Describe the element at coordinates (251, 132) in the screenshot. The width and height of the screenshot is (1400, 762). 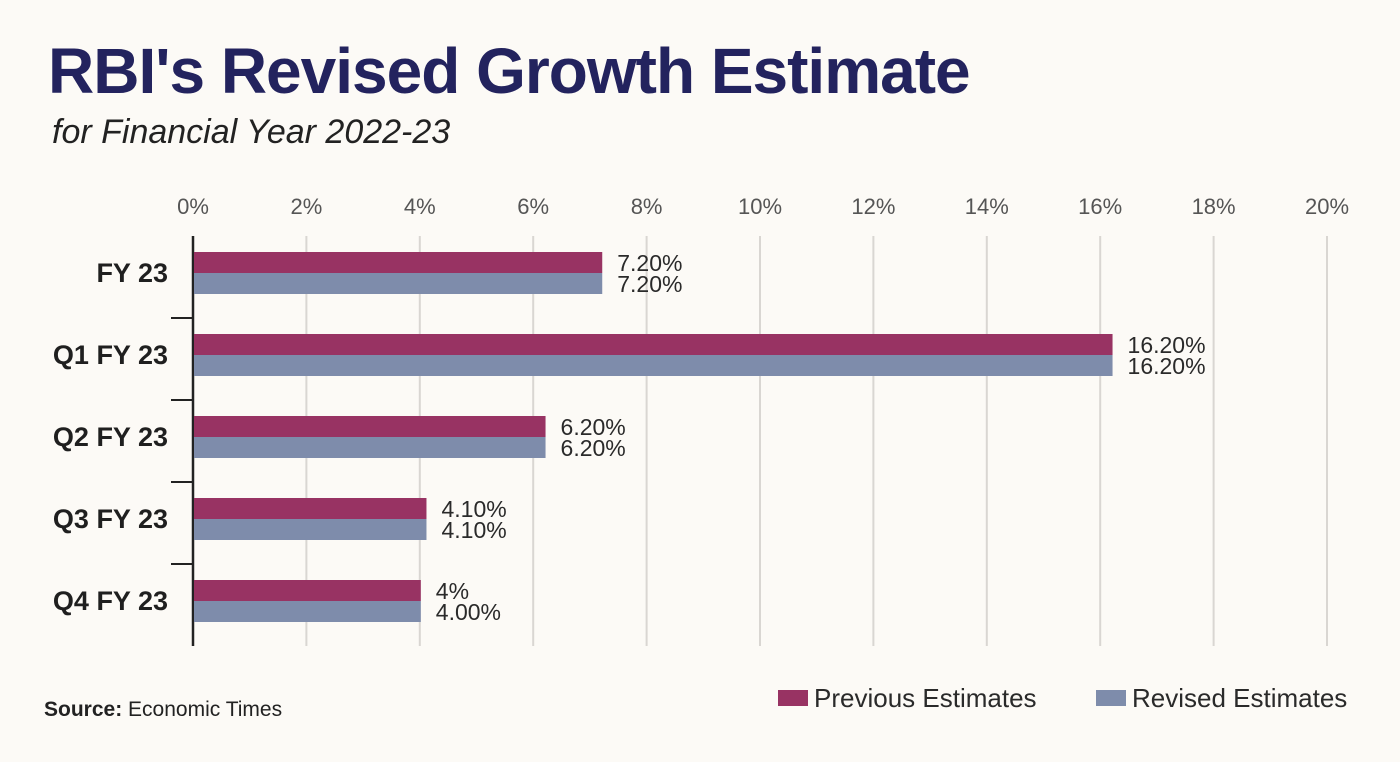
I see `chart-subtitle: for Financial Year 2022-23` at that location.